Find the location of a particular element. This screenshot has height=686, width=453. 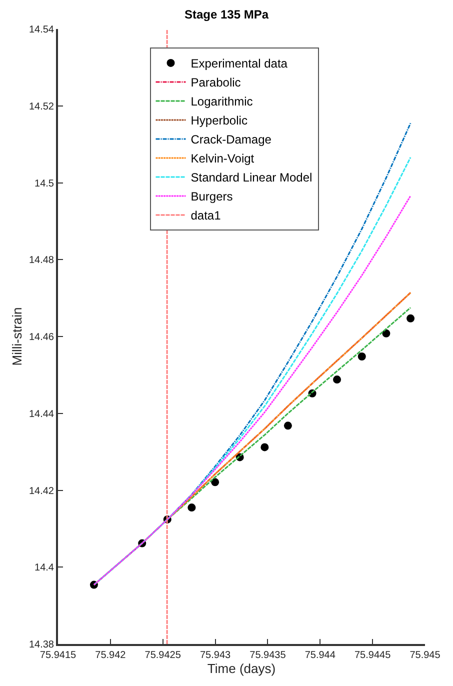

y-axis-title: Milli-strain is located at coordinates (16, 336).